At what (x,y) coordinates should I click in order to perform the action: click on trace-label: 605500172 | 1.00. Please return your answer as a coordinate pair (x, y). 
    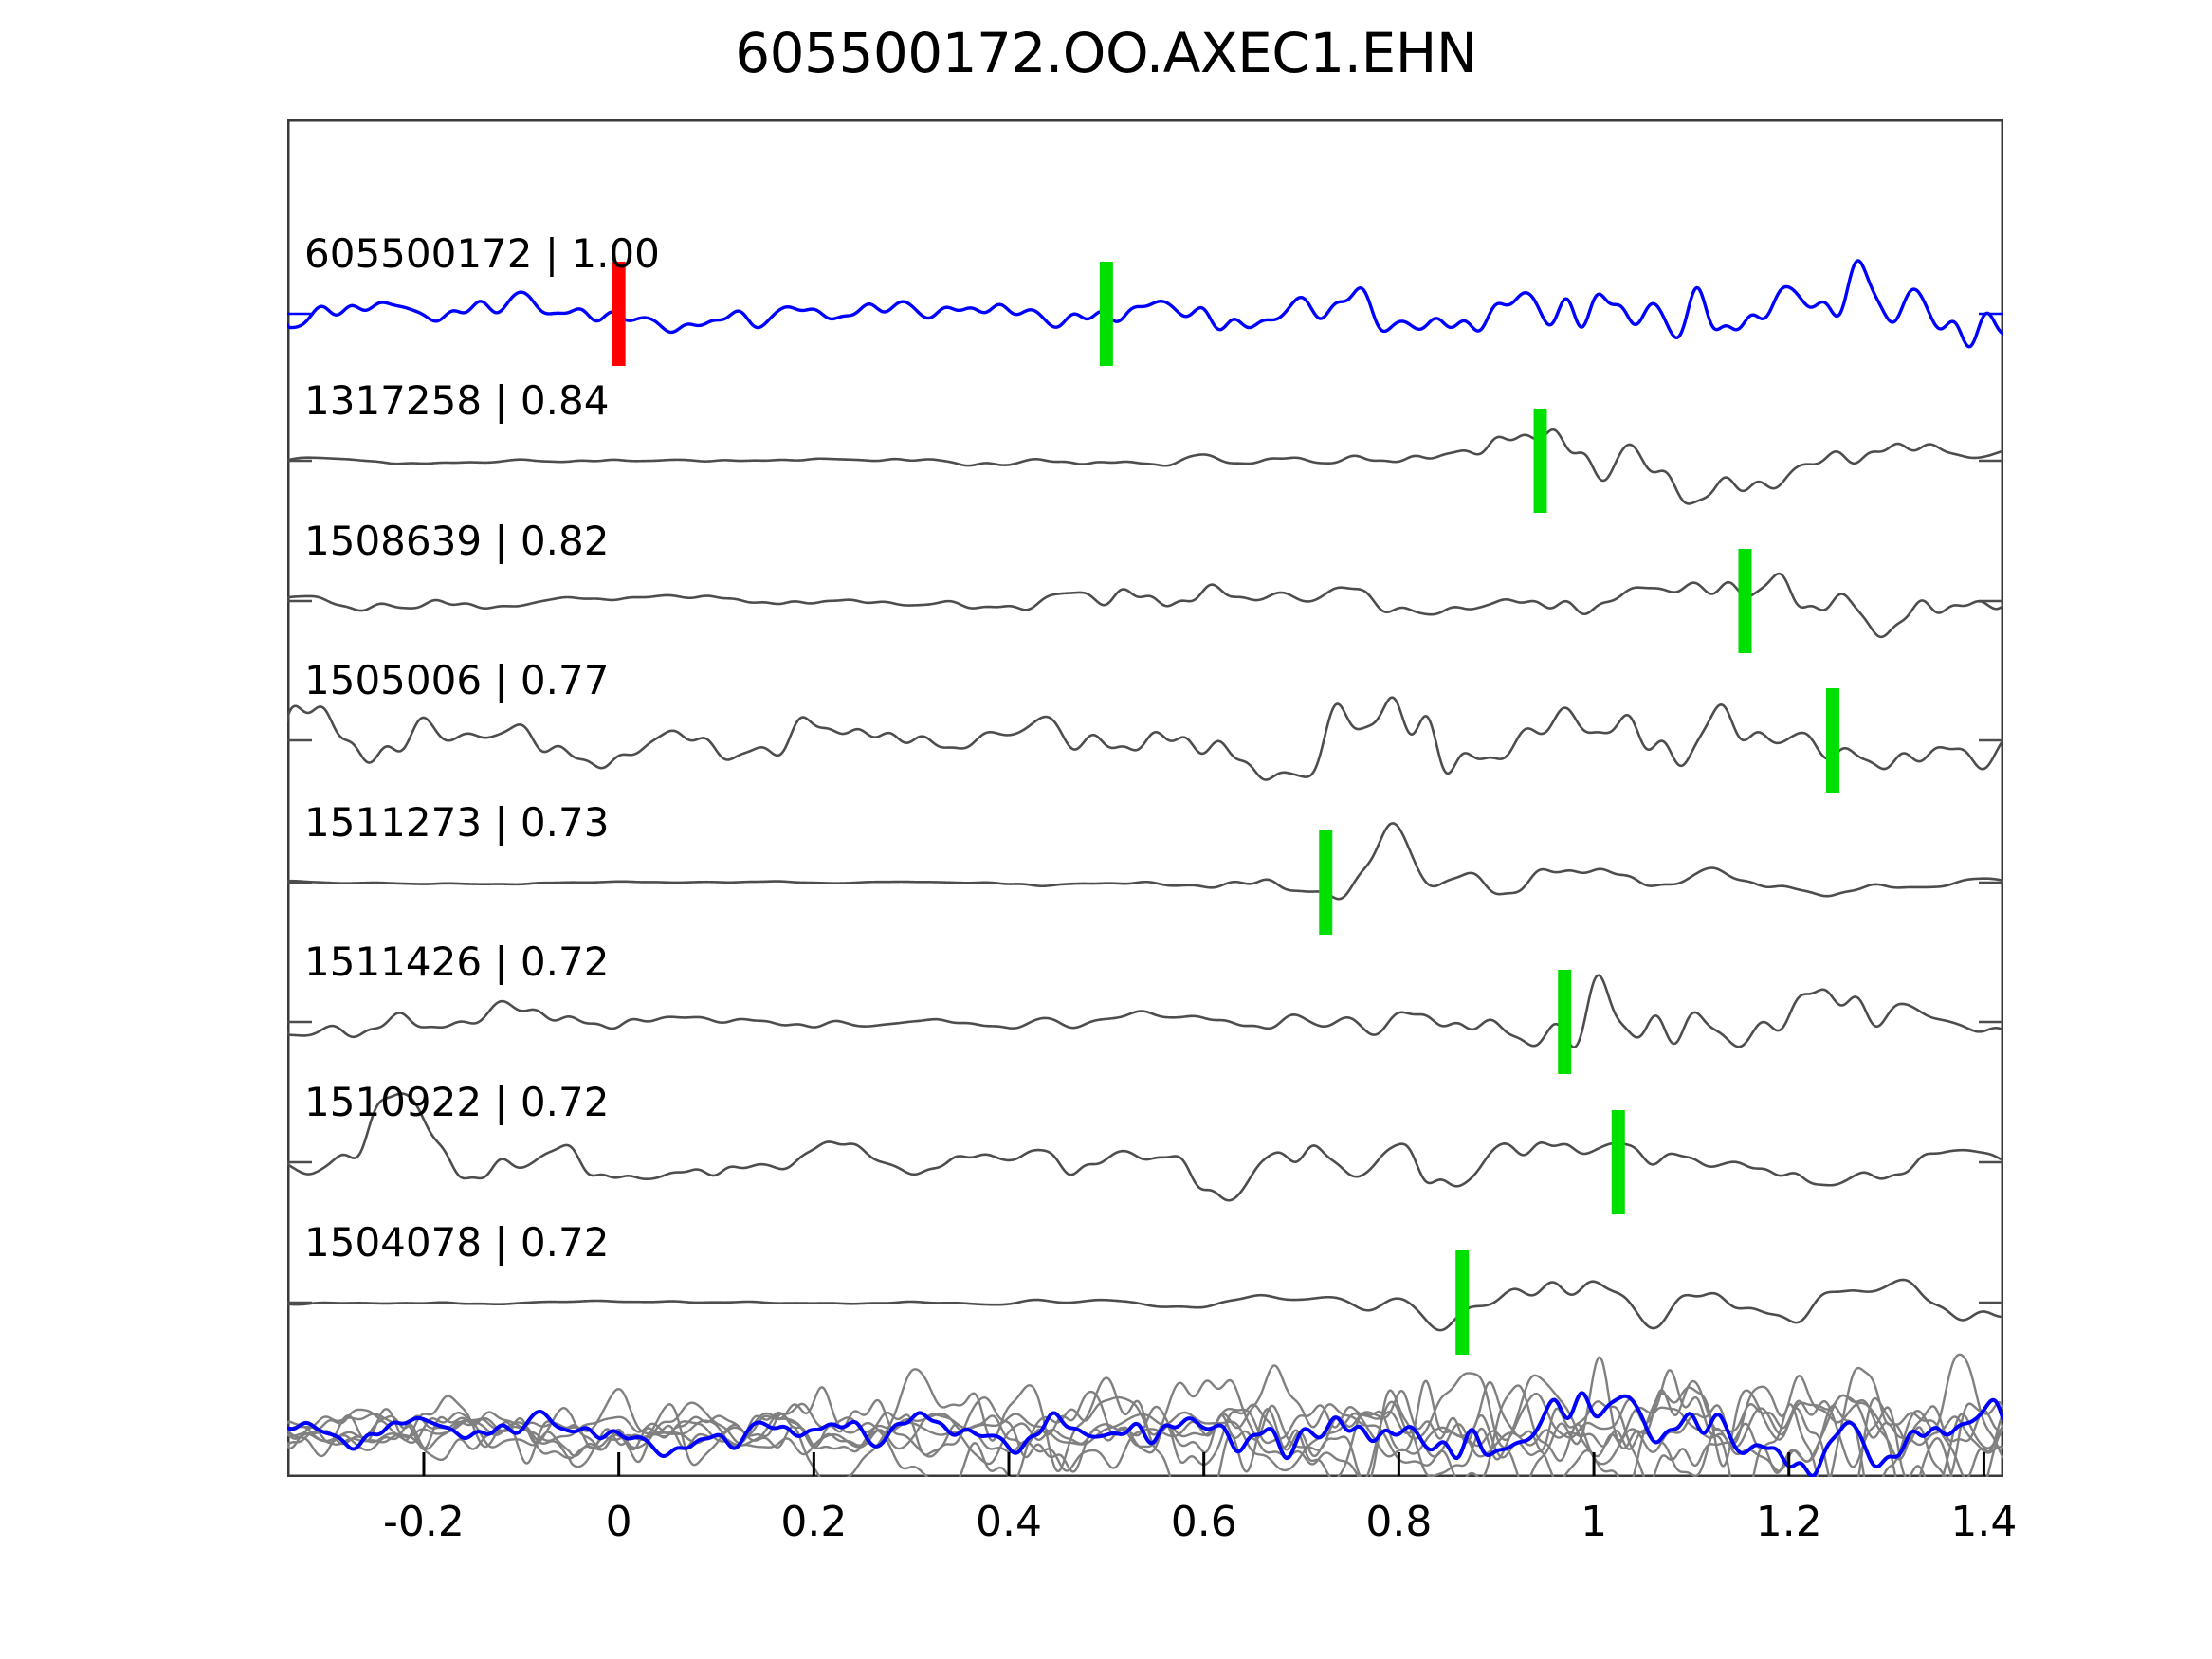
    Looking at the image, I should click on (482, 253).